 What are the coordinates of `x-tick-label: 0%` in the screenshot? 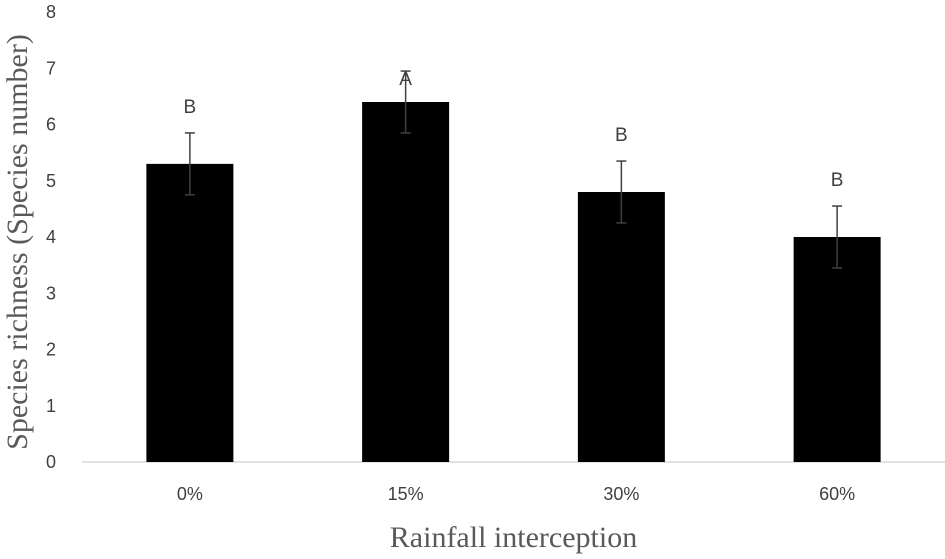 It's located at (190, 494).